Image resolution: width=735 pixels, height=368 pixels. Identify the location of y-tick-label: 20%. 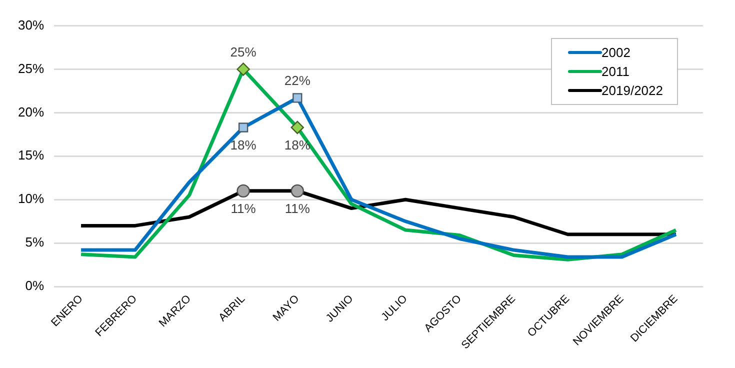
(31, 112).